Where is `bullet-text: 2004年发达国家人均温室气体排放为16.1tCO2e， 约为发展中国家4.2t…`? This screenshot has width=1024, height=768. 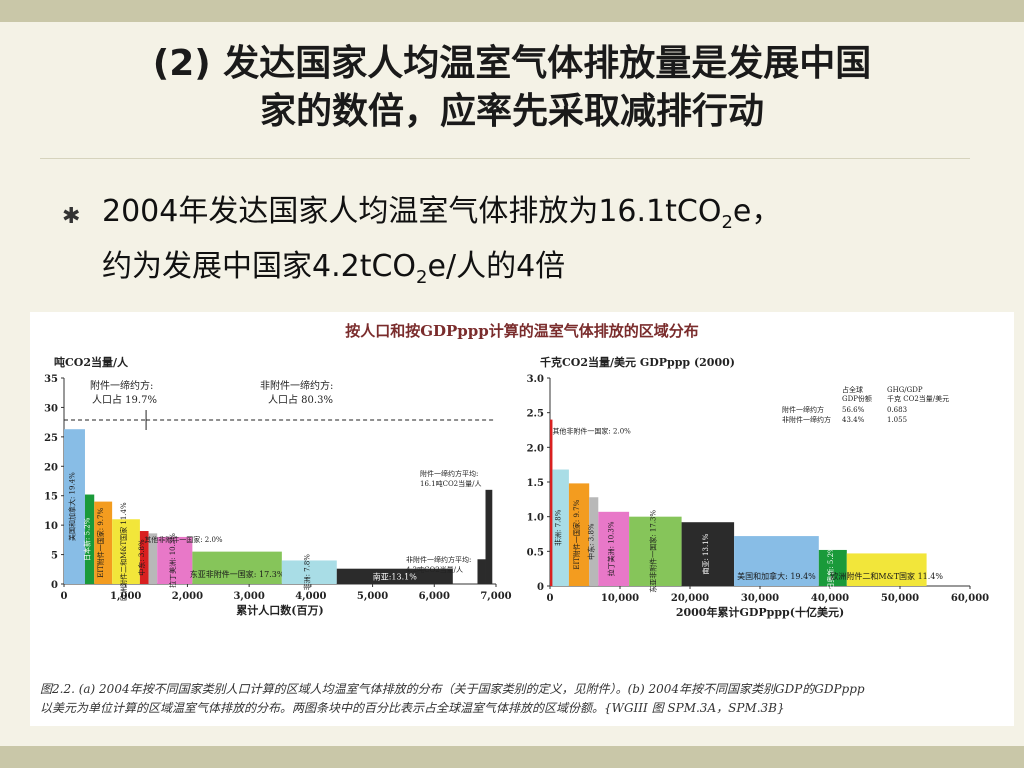
bullet-text: 2004年发达国家人均温室气体排放为16.1tCO2e， 约为发展中国家4.2t… is located at coordinates (552, 245).